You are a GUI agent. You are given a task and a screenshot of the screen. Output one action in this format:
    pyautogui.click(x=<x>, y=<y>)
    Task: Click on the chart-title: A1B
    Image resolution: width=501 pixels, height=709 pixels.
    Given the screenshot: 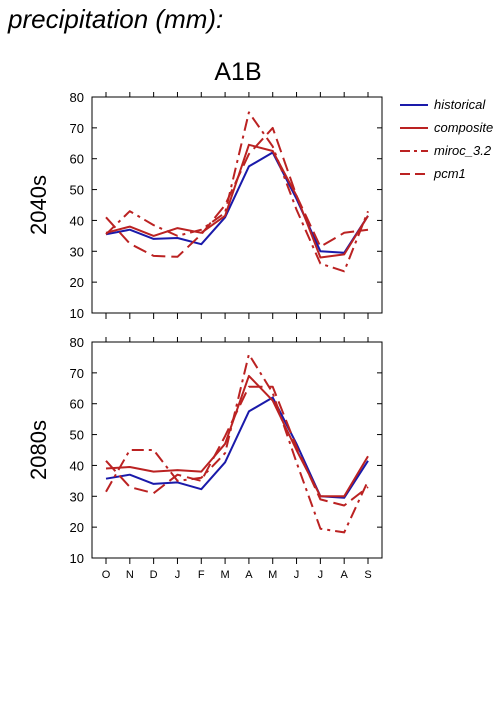 What is the action you would take?
    pyautogui.click(x=237, y=72)
    